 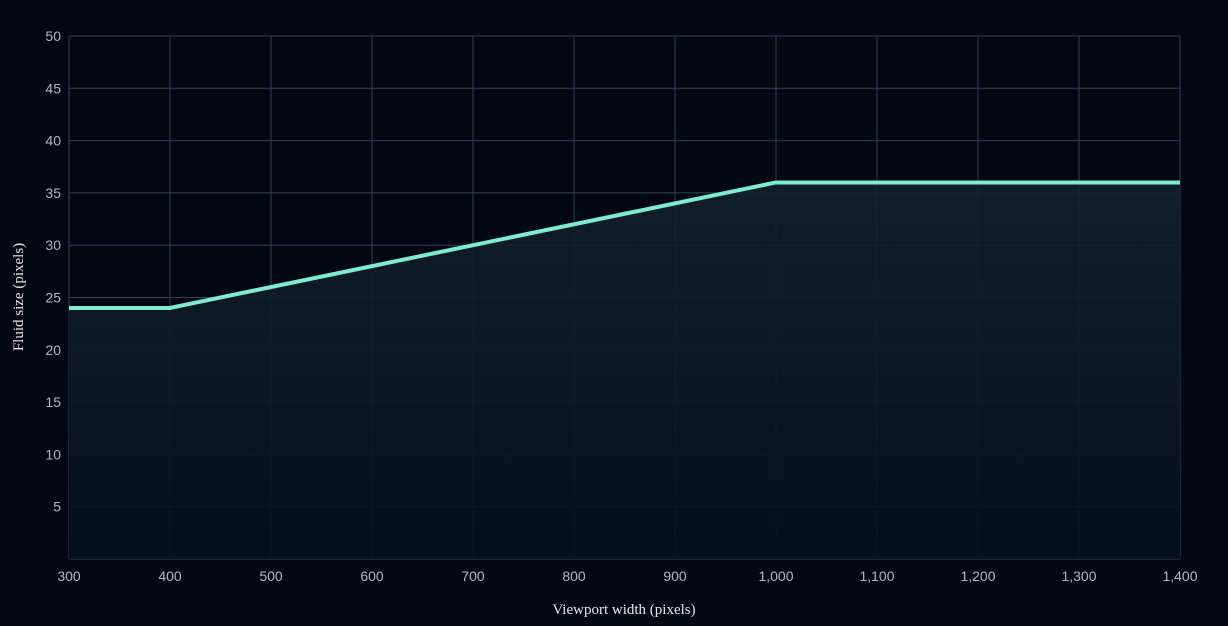 I want to click on y-tick-label: 50, so click(x=53, y=36).